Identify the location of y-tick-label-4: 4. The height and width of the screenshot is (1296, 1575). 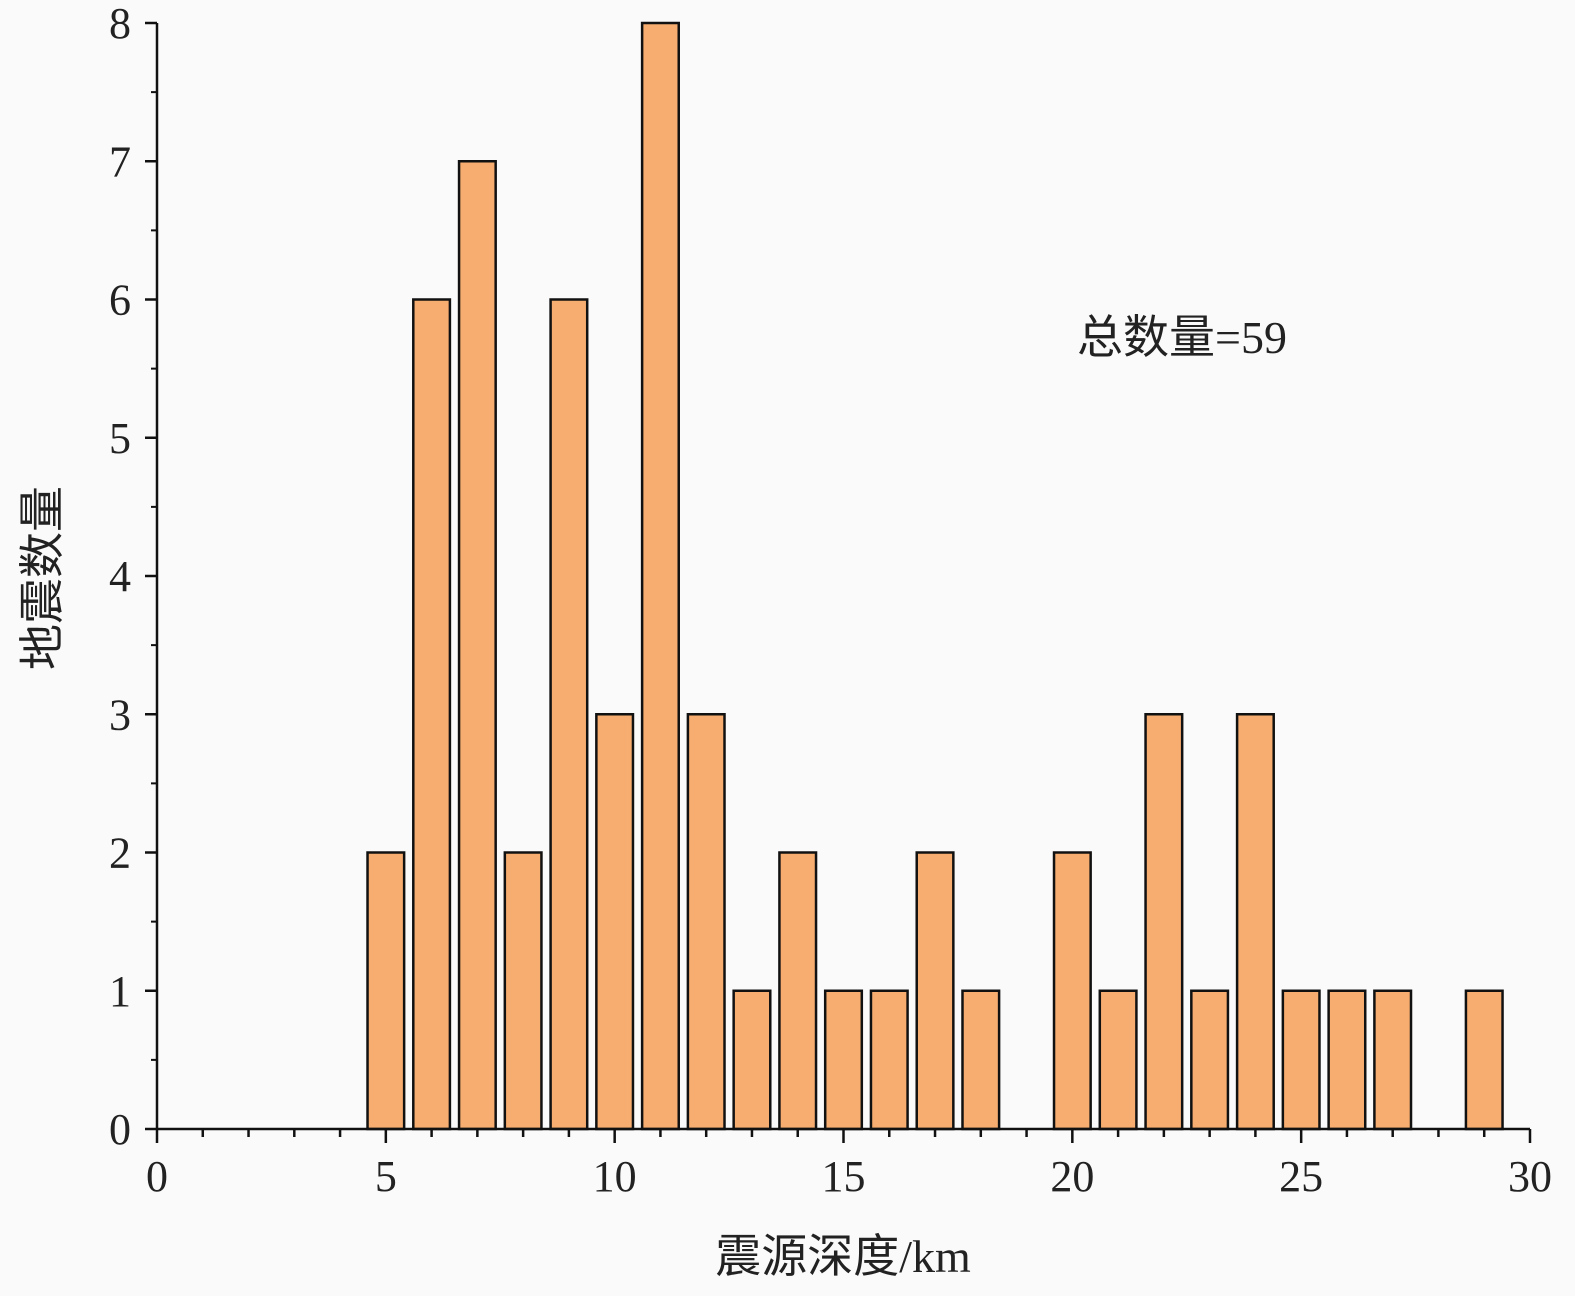
(120, 576).